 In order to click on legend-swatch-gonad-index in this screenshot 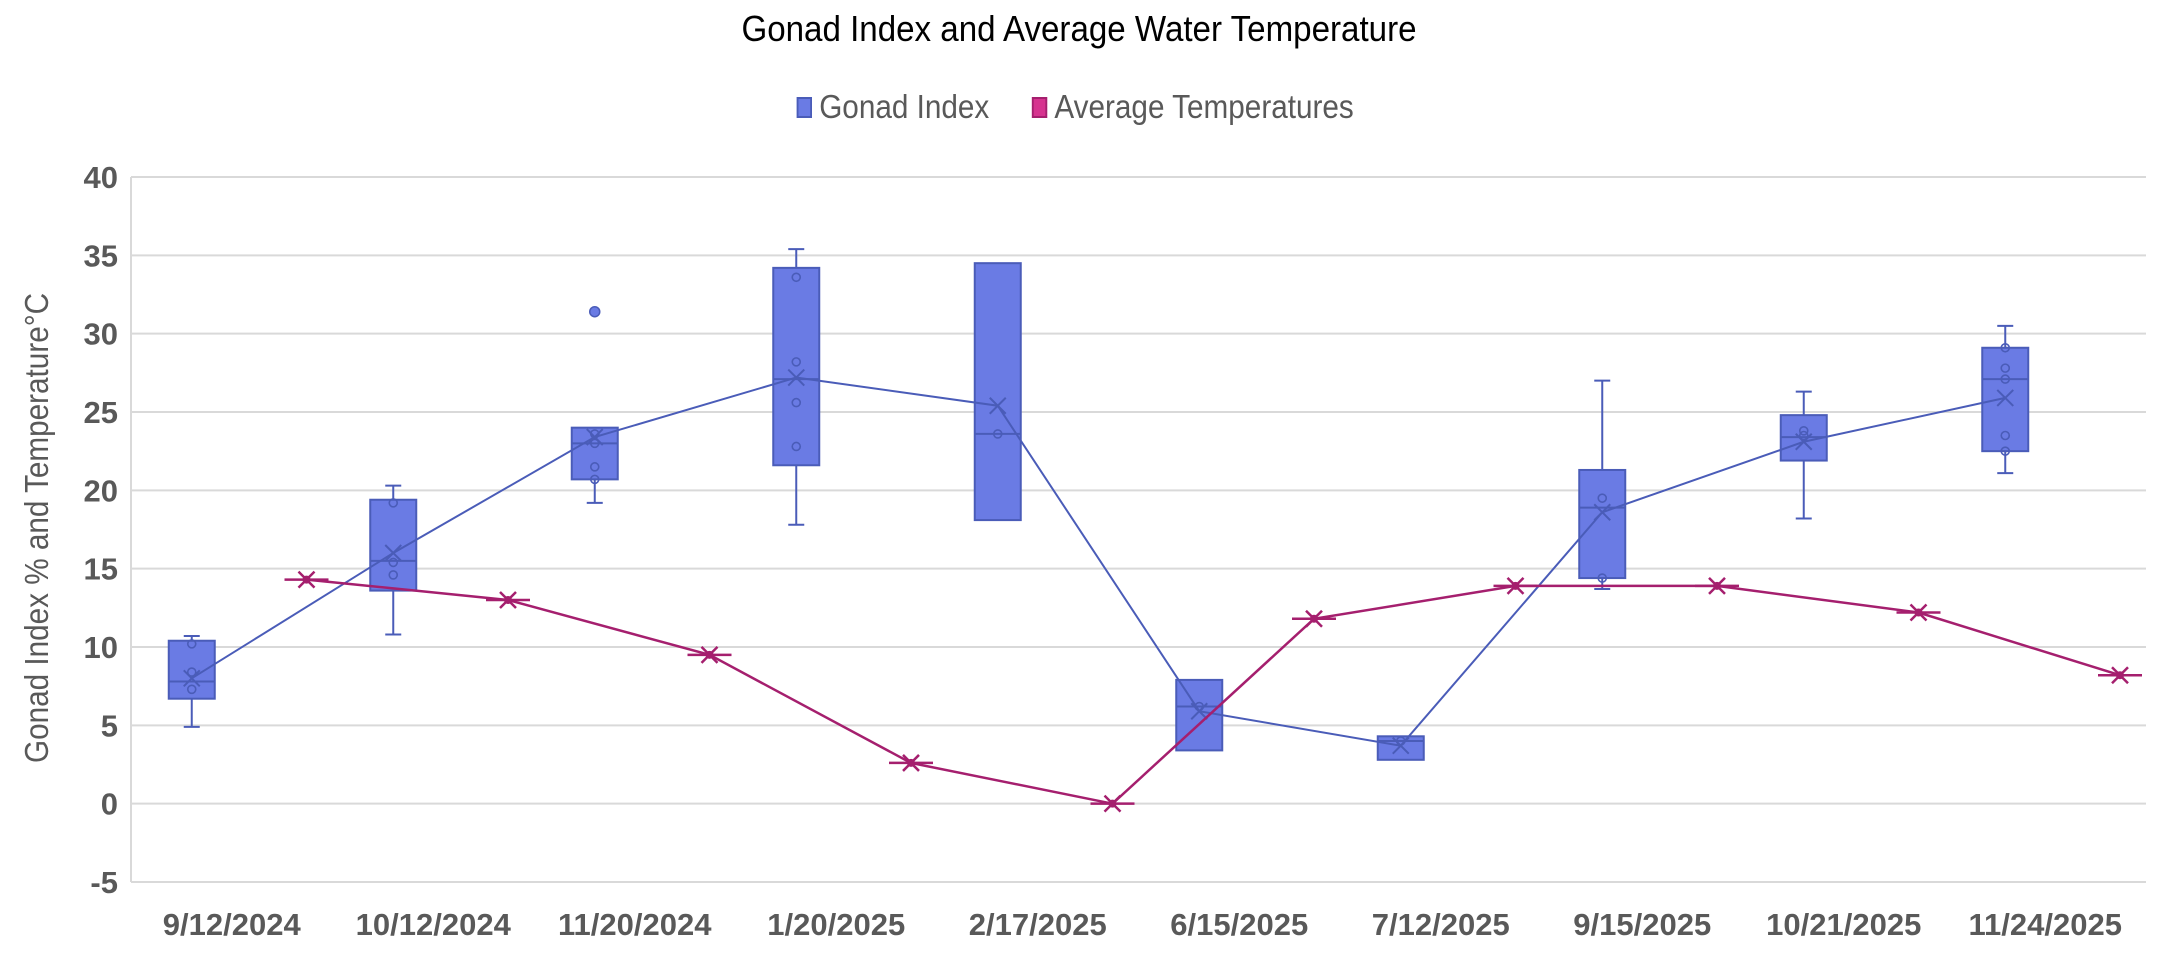, I will do `click(804, 107)`.